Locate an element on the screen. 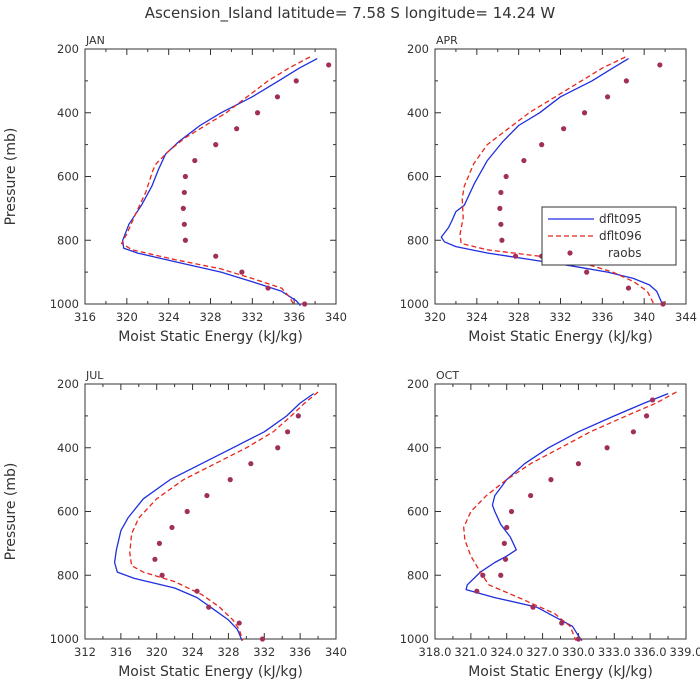 The width and height of the screenshot is (700, 700). legend: dflt095 dflt096 raobs is located at coordinates (609, 236).